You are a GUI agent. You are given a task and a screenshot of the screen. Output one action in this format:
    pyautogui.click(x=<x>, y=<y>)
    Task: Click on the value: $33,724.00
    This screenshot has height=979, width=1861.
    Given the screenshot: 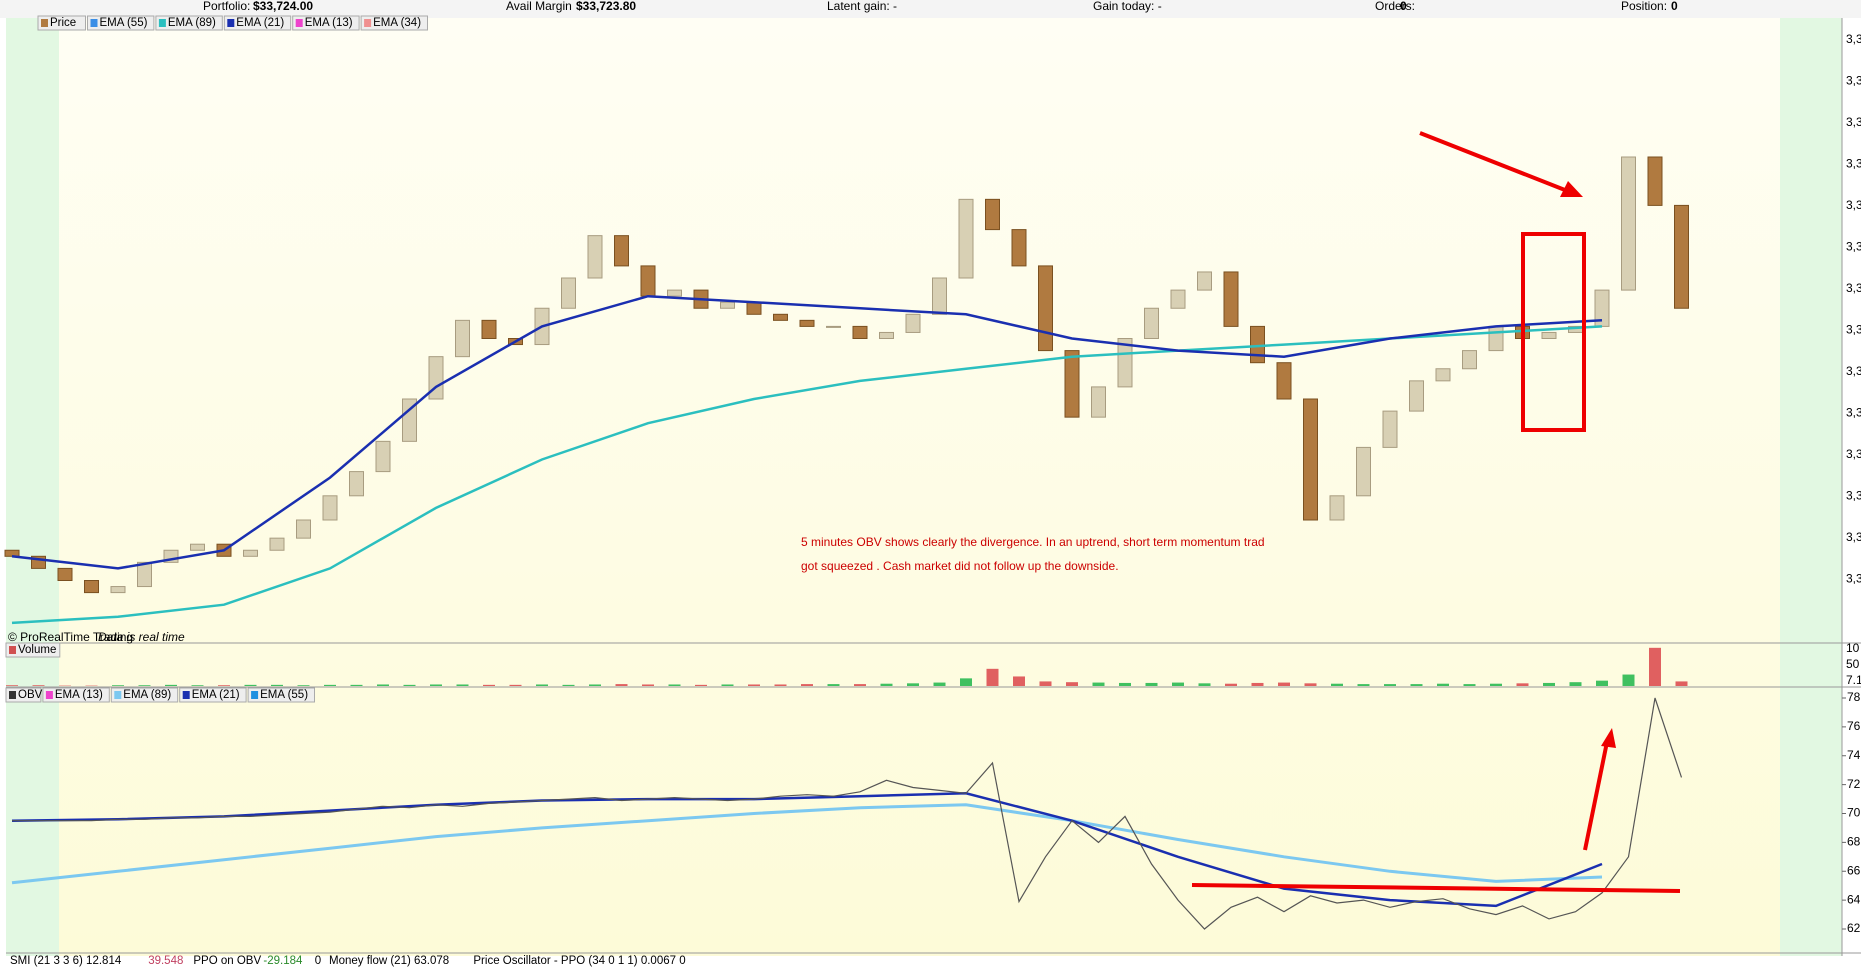 What is the action you would take?
    pyautogui.click(x=283, y=6)
    